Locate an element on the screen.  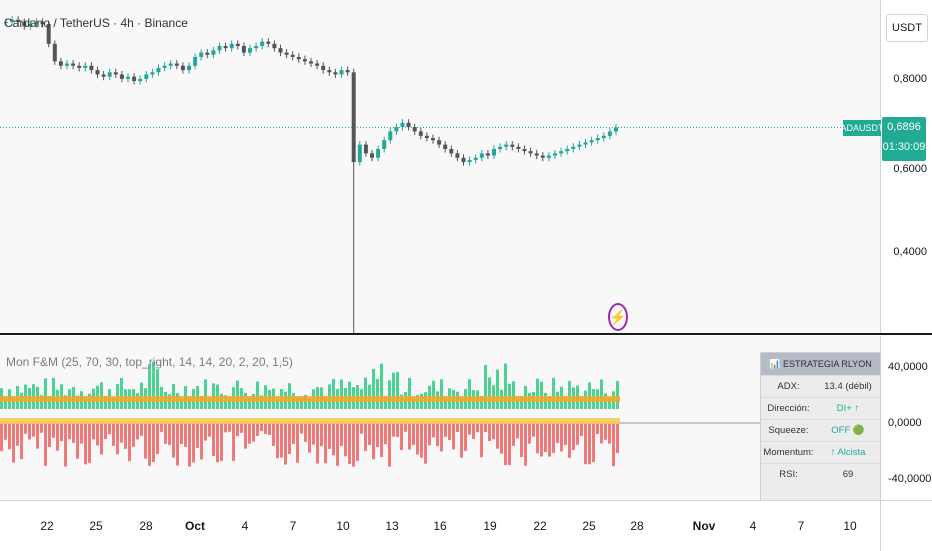
pane-separator is located at coordinates (466, 334).